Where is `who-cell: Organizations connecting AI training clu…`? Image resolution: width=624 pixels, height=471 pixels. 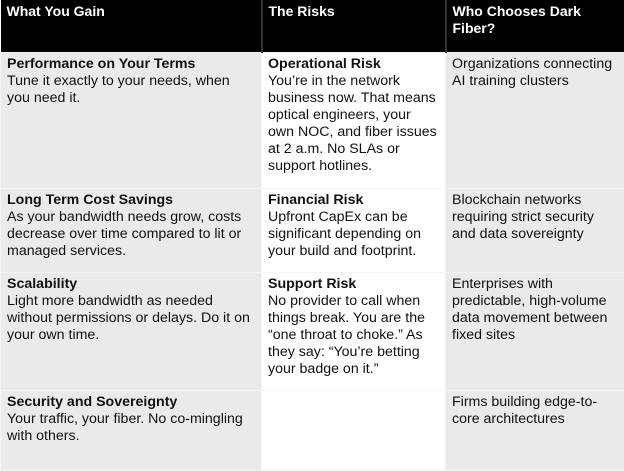 who-cell: Organizations connecting AI training clu… is located at coordinates (535, 121).